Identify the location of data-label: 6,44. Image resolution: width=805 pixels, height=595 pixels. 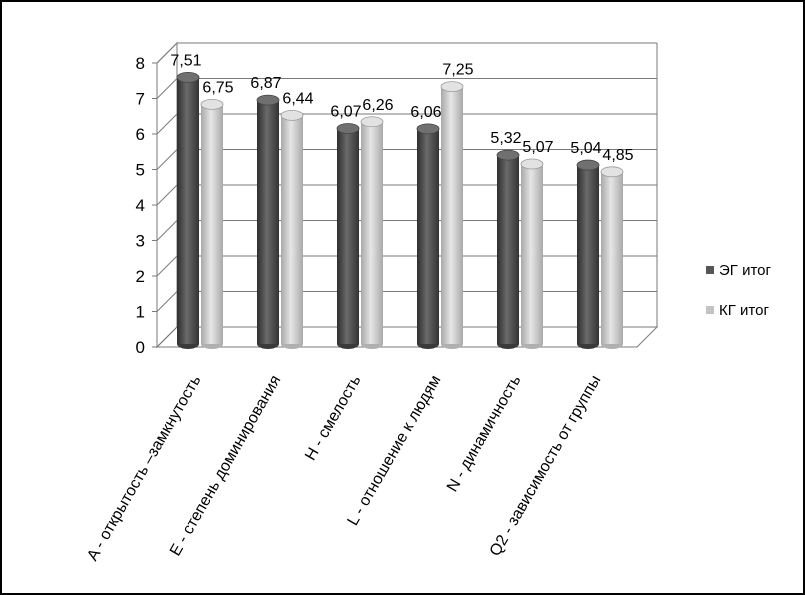
(297, 98).